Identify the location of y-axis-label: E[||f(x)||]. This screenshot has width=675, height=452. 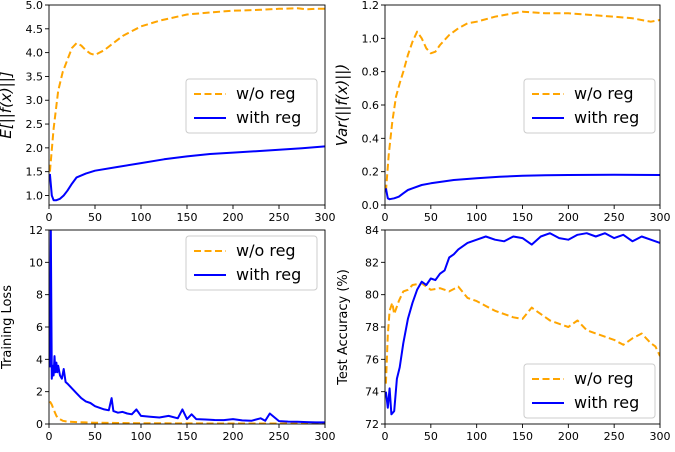
(7, 104).